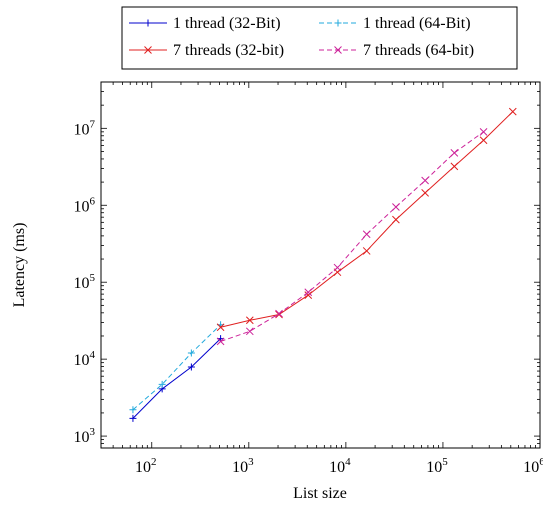 This screenshot has height=506, width=543. Describe the element at coordinates (85, 205) in the screenshot. I see `y-tick-label: 10⁶` at that location.